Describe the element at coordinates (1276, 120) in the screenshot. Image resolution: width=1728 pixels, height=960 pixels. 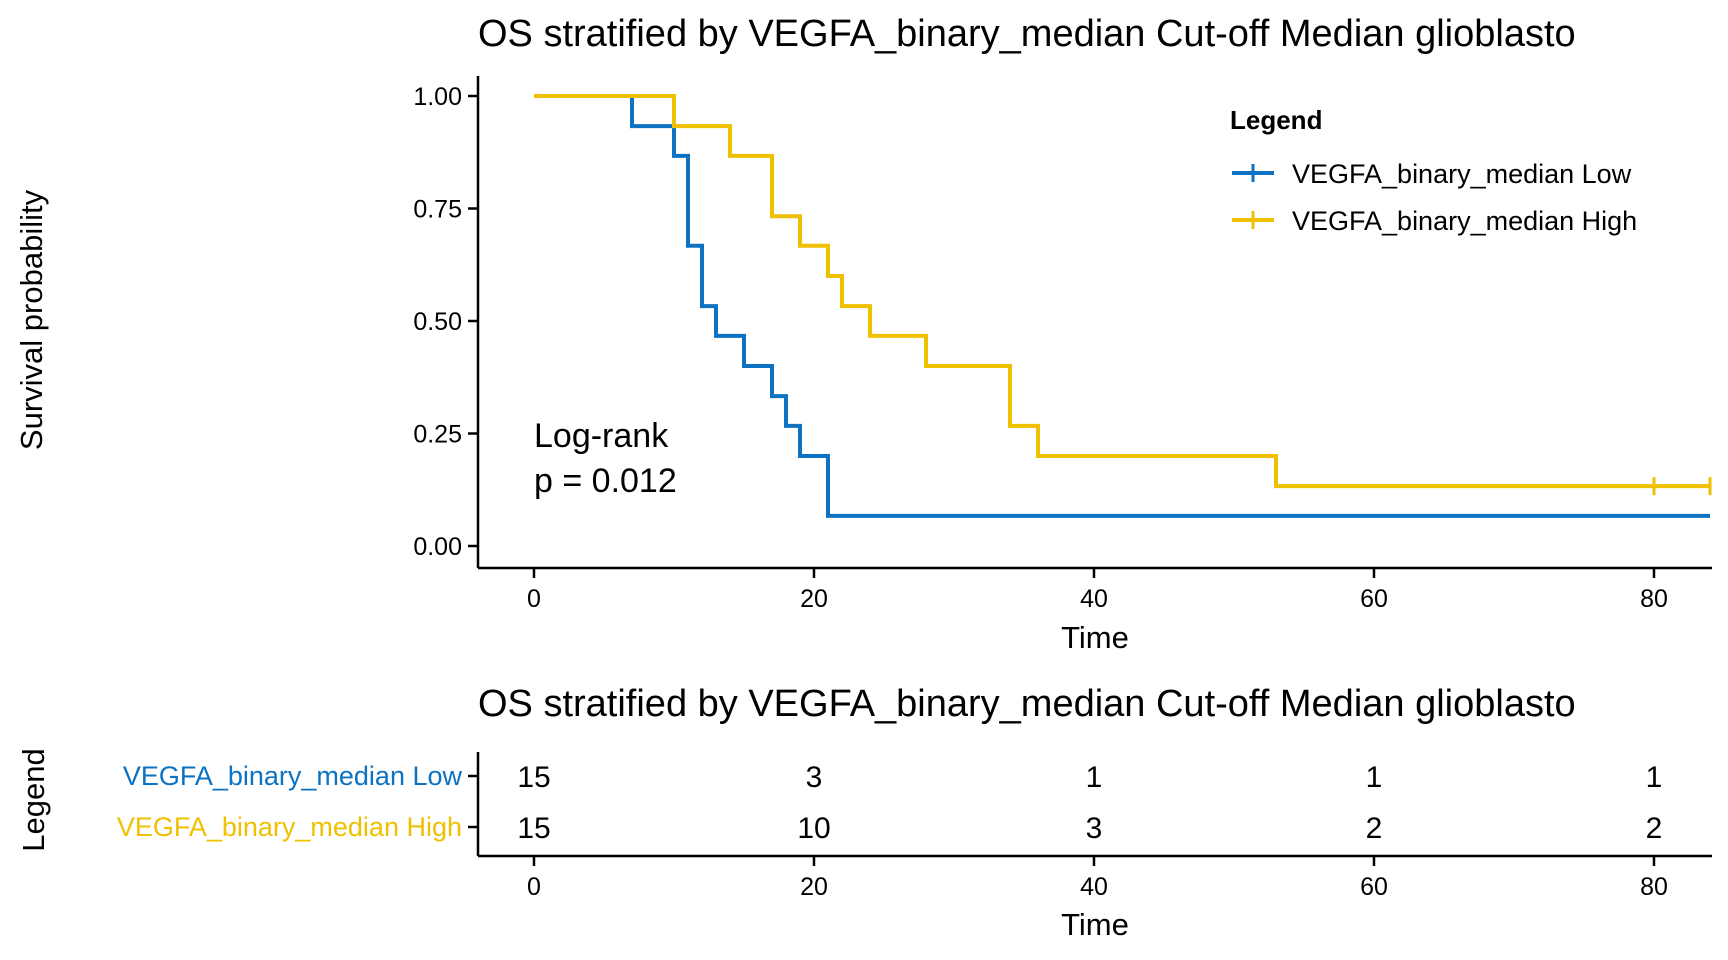
I see `legend-title: Legend` at that location.